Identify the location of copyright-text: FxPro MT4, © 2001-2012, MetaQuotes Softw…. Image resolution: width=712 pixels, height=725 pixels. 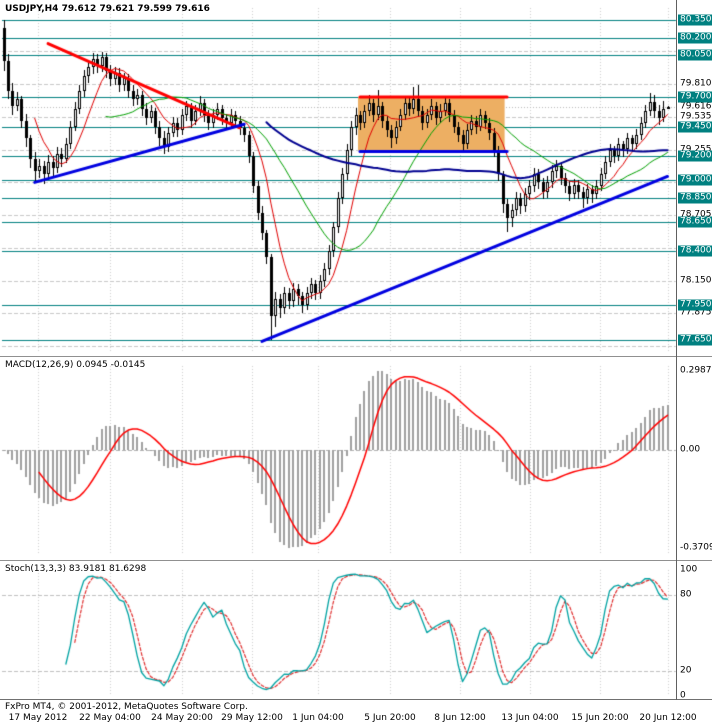
(126, 707).